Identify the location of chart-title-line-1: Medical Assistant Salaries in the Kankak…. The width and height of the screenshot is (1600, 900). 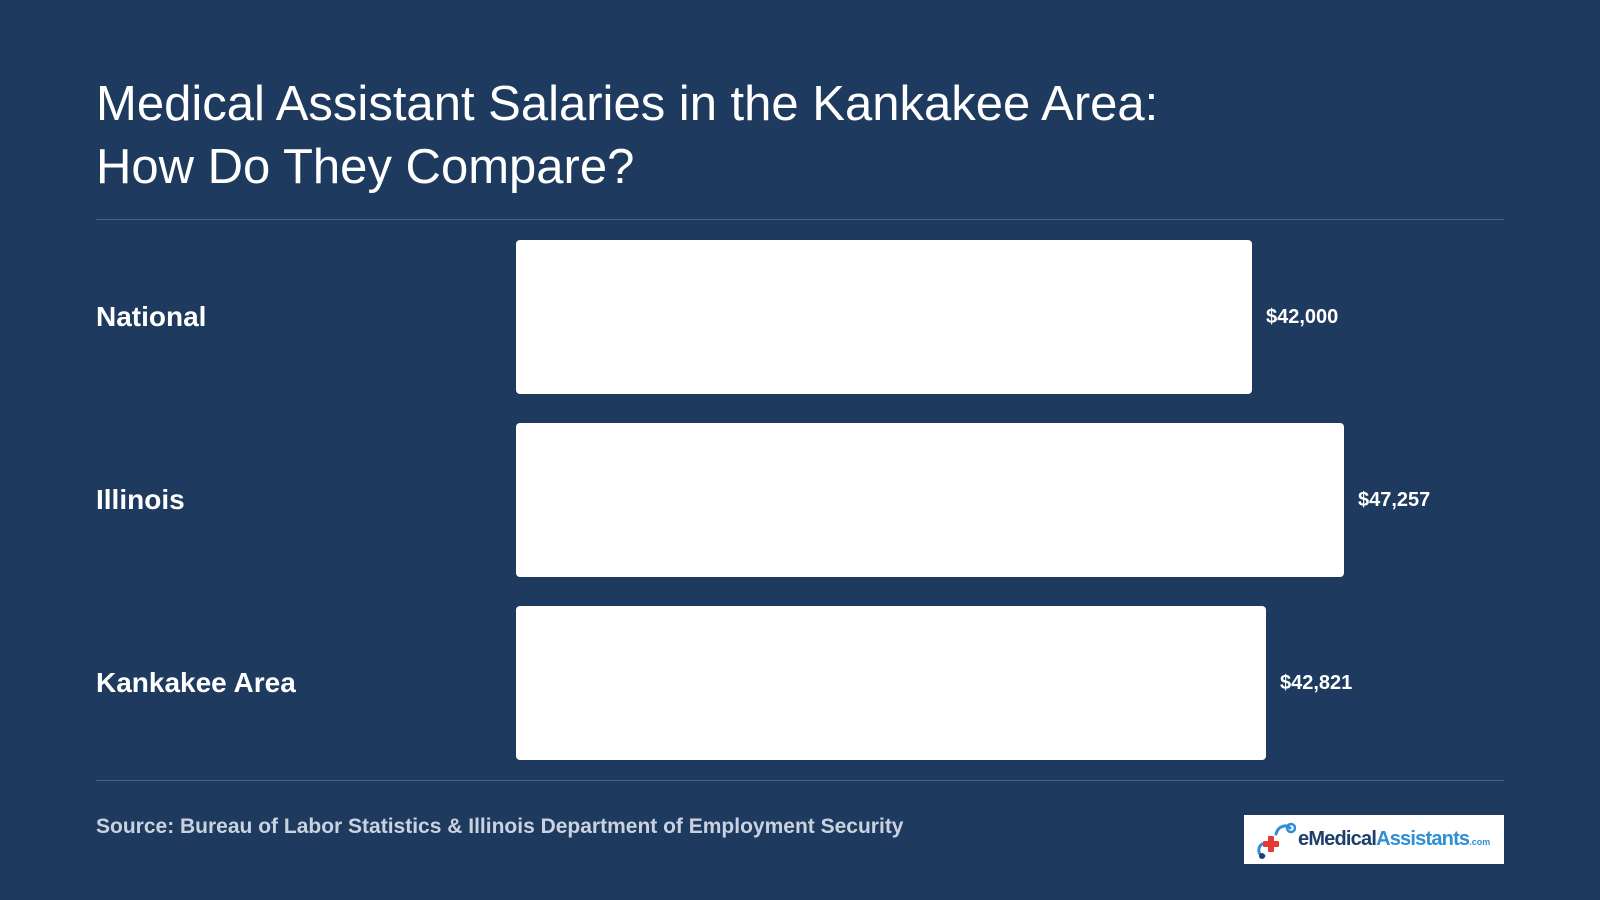
(627, 104).